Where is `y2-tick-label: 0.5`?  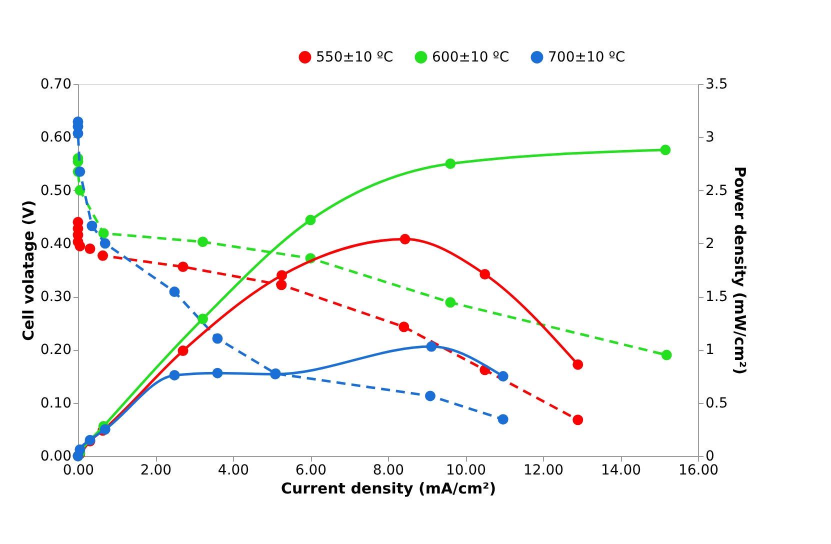
y2-tick-label: 0.5 is located at coordinates (717, 403).